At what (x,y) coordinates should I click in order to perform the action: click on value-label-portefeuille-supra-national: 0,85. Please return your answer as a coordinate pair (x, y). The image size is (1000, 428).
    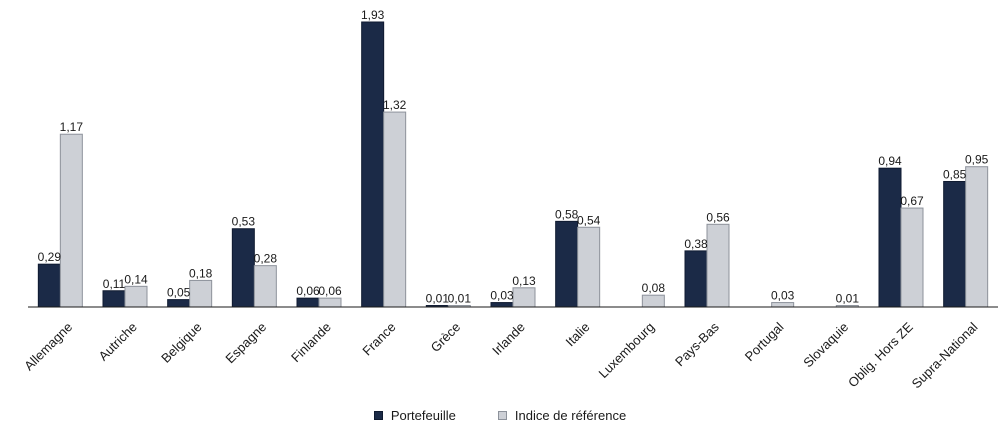
    Looking at the image, I should click on (955, 174).